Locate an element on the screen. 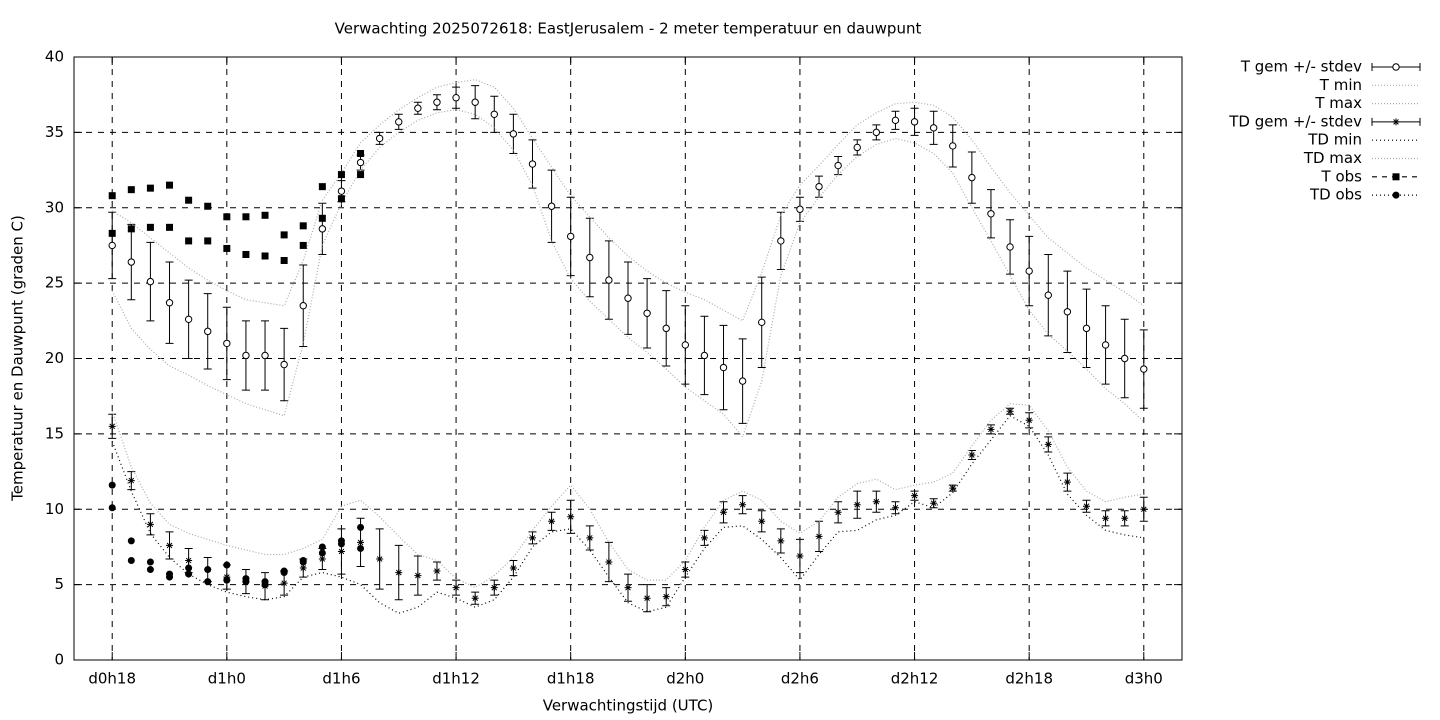  y-tick-label: 0 is located at coordinates (59, 660).